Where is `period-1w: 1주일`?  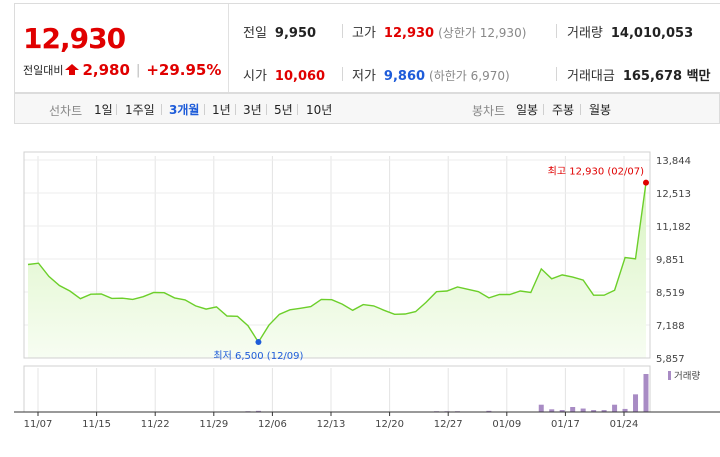 period-1w: 1주일 is located at coordinates (140, 110).